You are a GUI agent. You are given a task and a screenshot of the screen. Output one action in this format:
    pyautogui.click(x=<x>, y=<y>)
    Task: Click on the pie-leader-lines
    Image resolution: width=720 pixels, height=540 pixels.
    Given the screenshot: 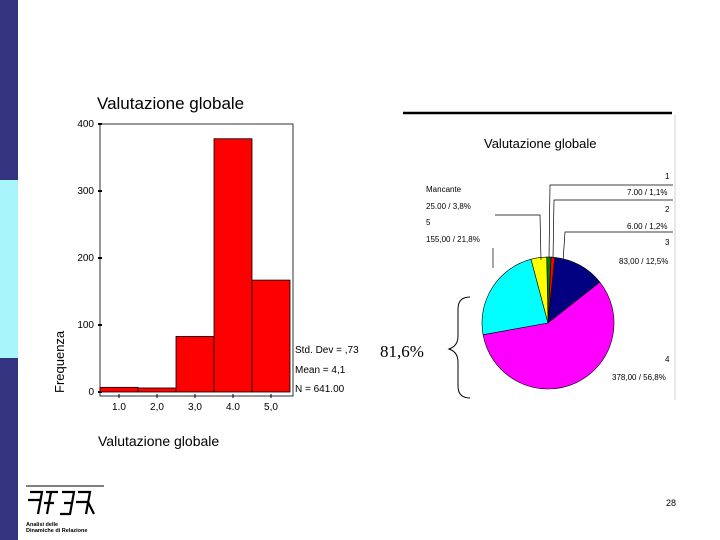 What is the action you would take?
    pyautogui.click(x=582, y=226)
    